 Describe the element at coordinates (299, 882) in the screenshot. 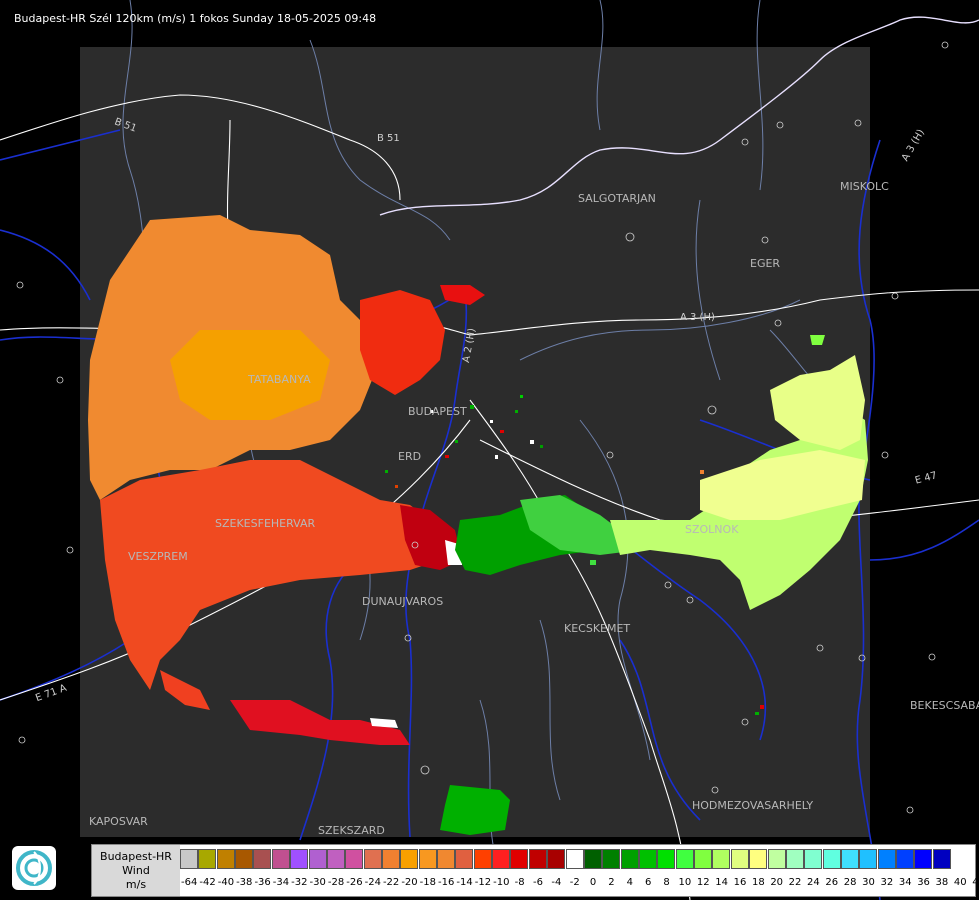

I see `legend-tick: -32` at that location.